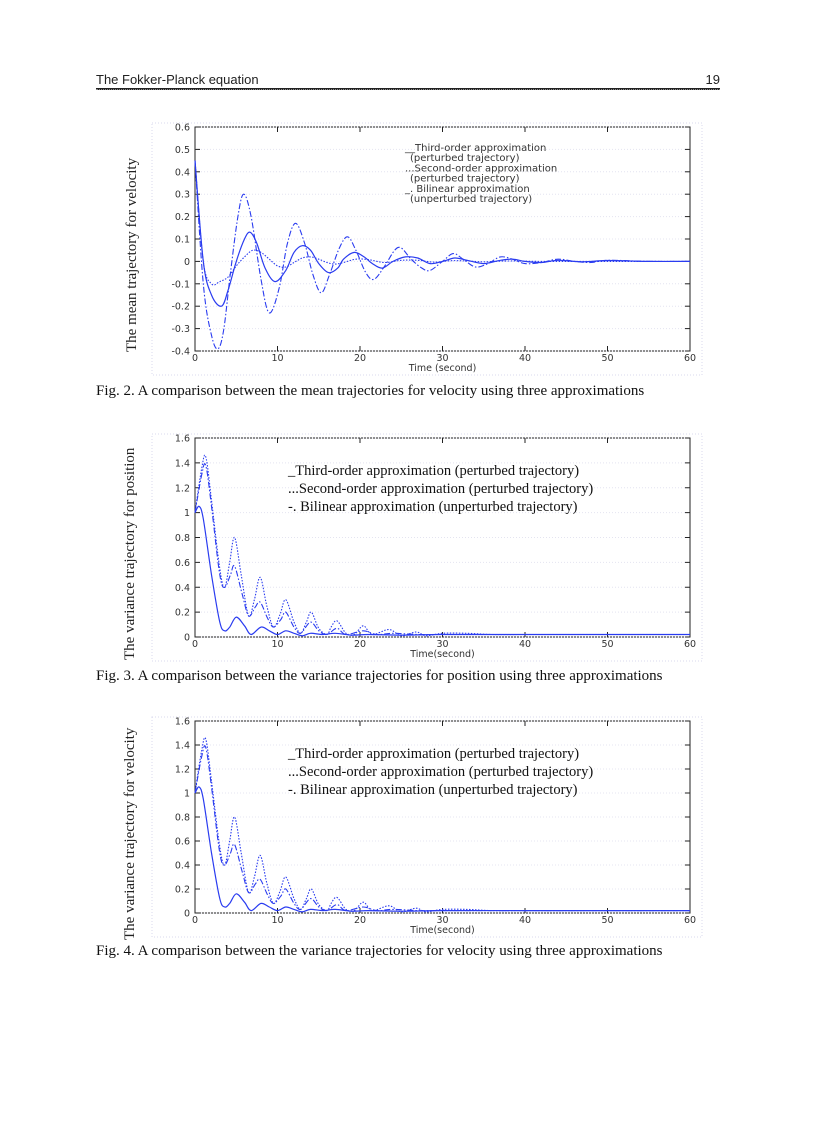  Describe the element at coordinates (180, 352) in the screenshot. I see `y-tick-label: -0.4` at that location.